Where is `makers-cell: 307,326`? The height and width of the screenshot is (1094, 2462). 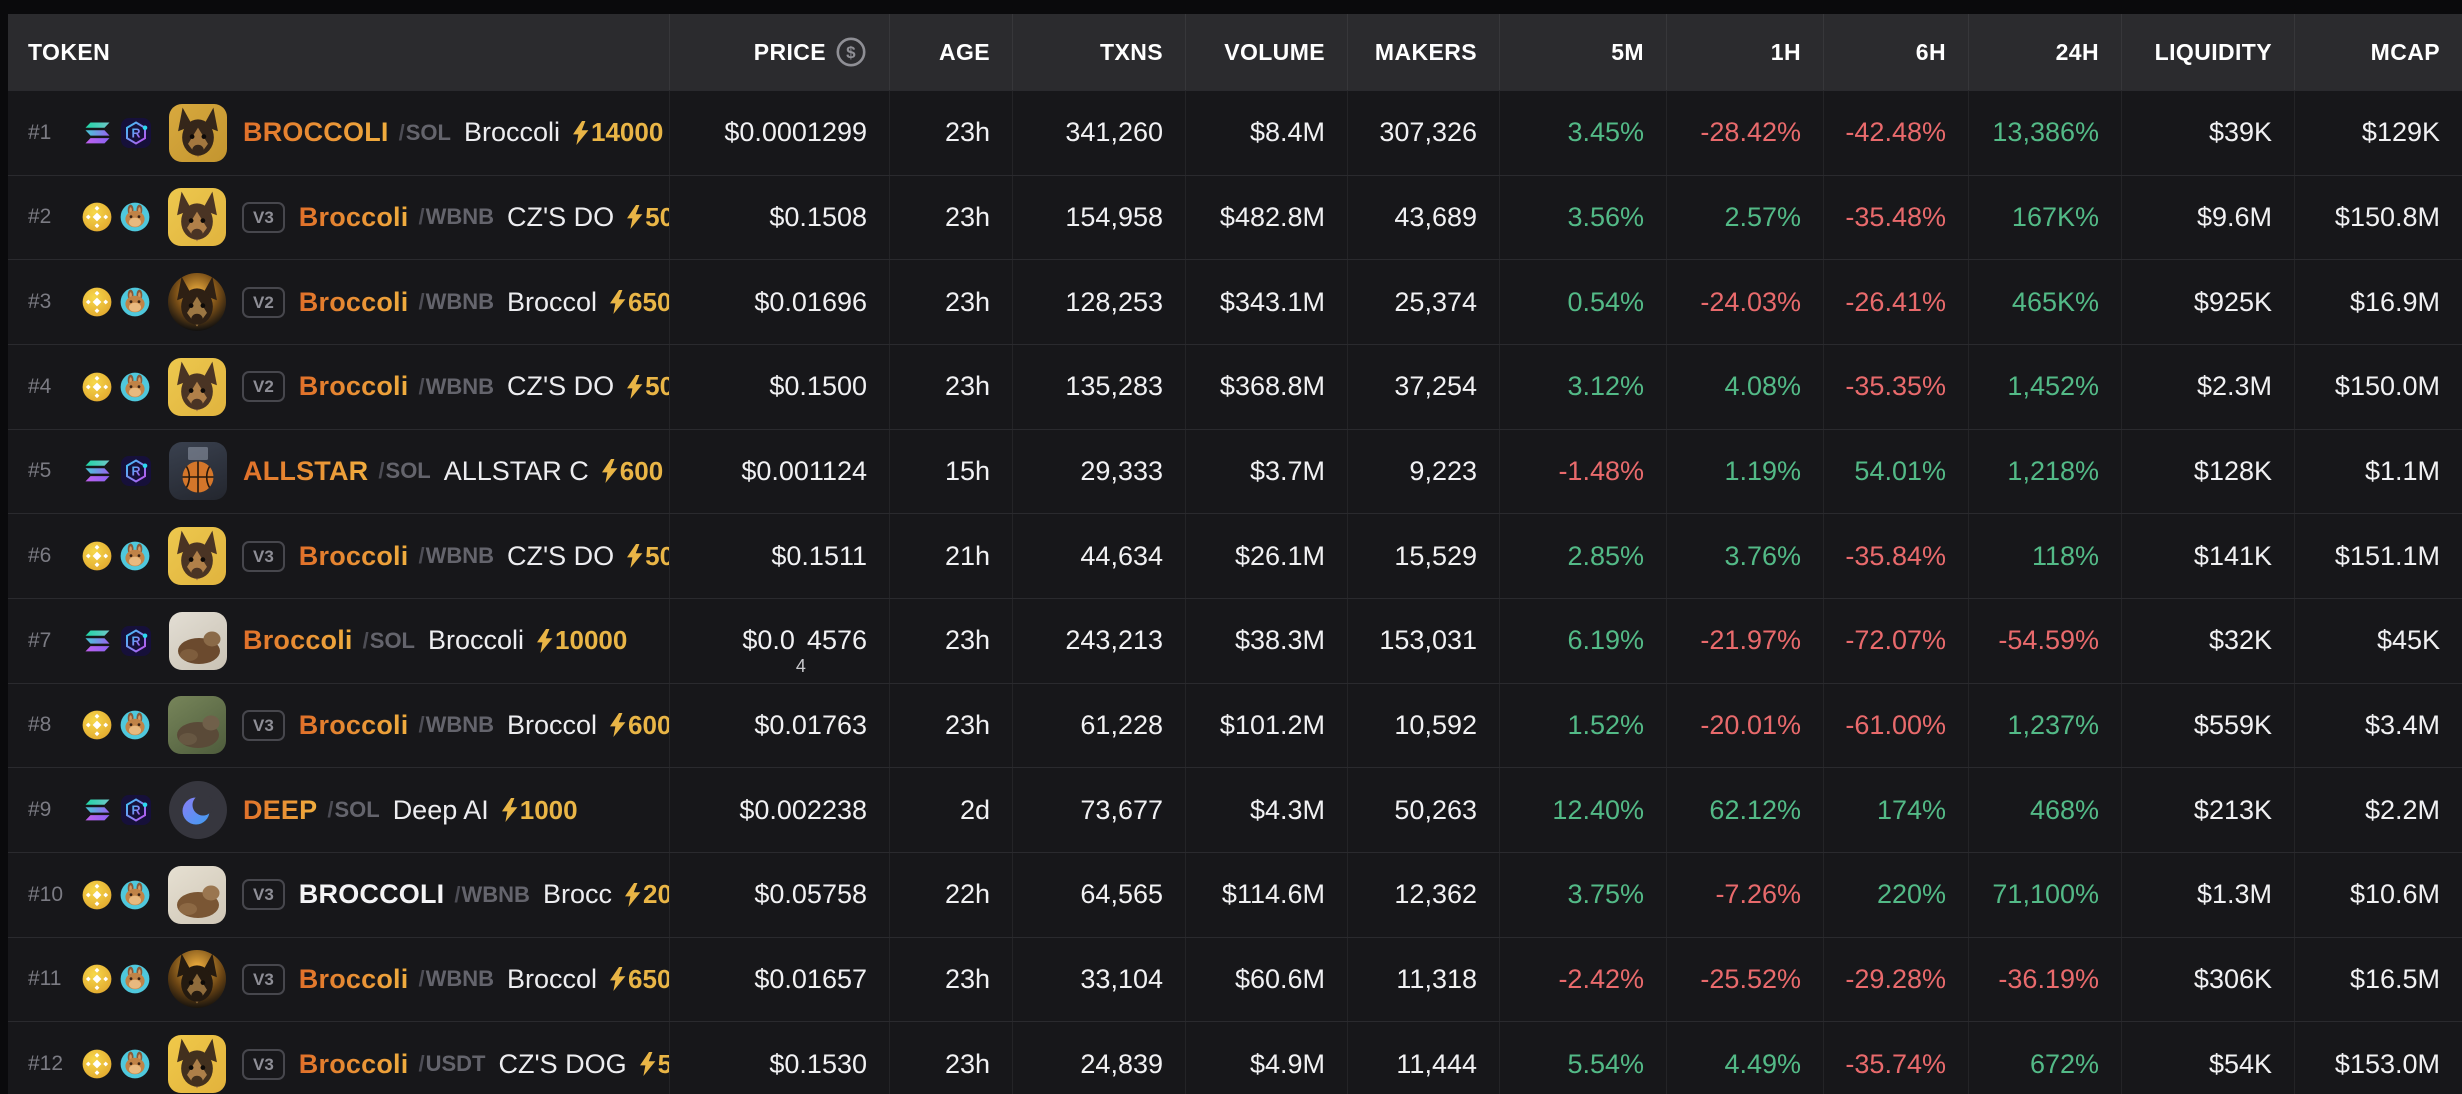
makers-cell: 307,326 is located at coordinates (1424, 133).